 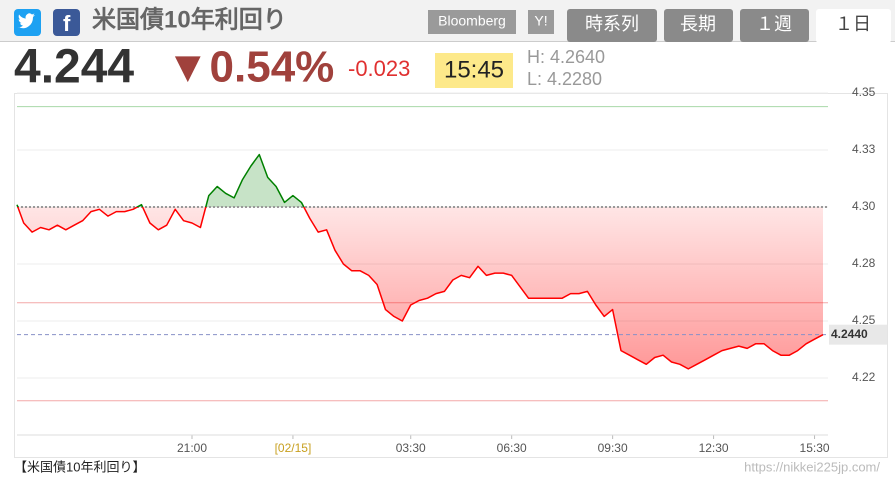 What do you see at coordinates (189, 19) in the screenshot?
I see `title: 米国債10年利回り` at bounding box center [189, 19].